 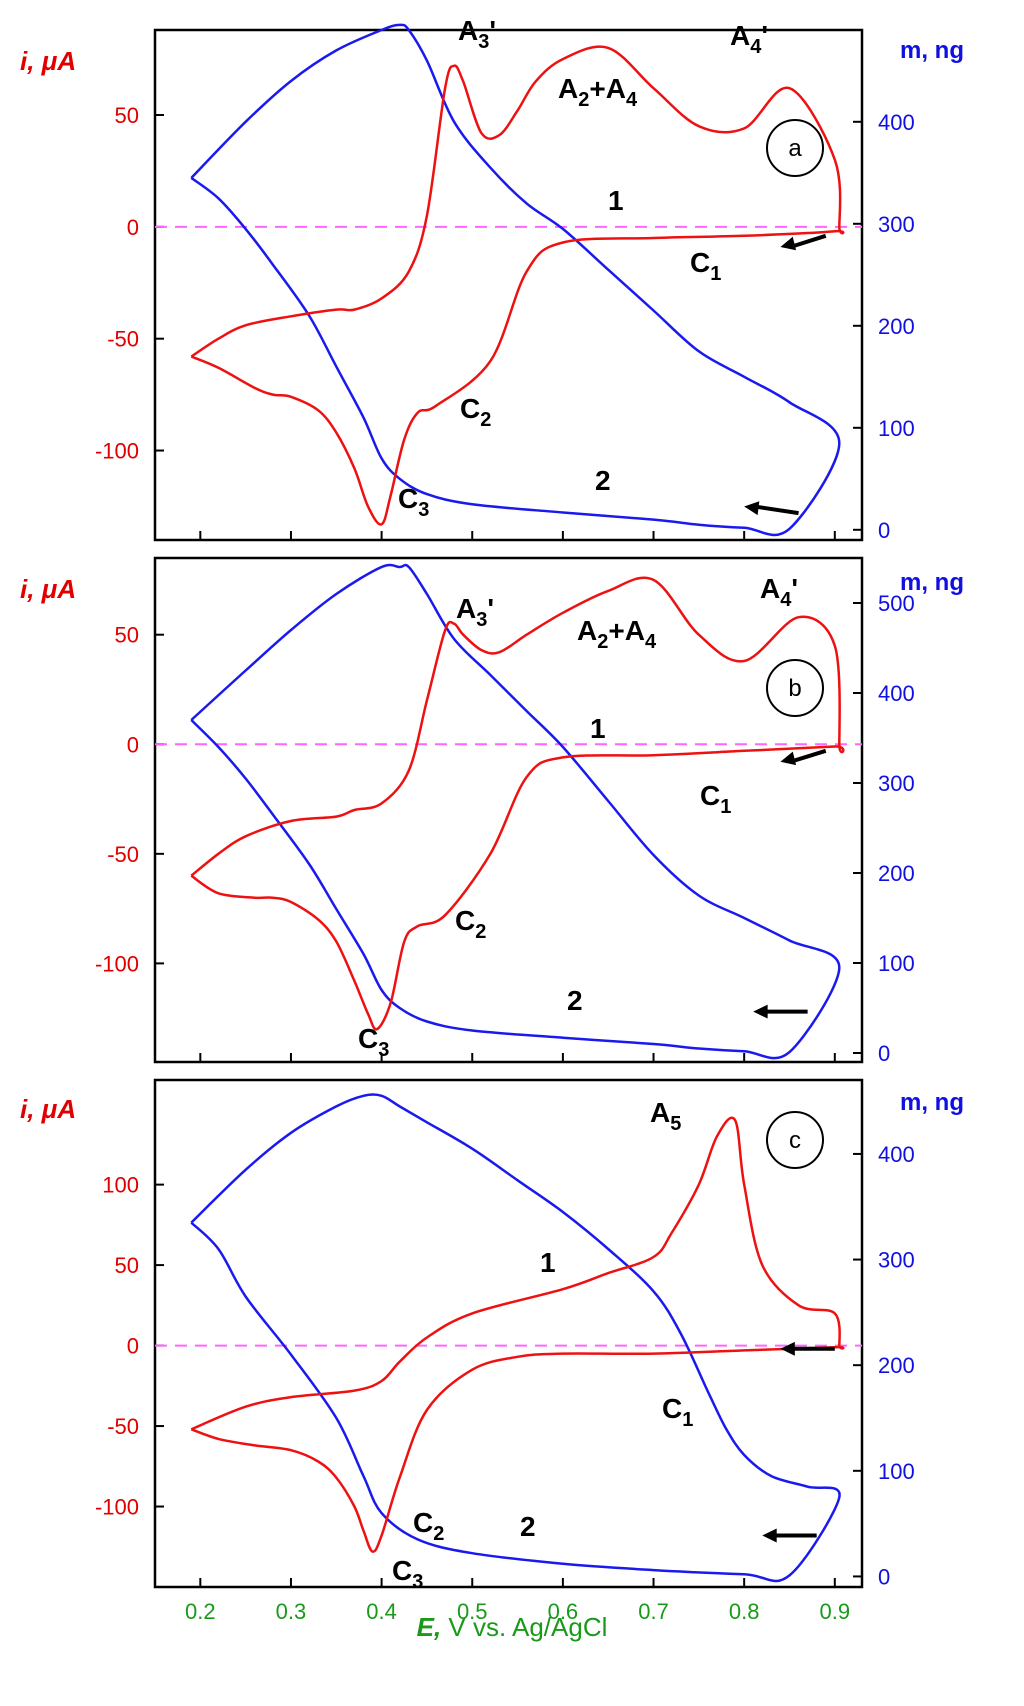 I want to click on x-tick-label: 0.2, so click(x=200, y=1611).